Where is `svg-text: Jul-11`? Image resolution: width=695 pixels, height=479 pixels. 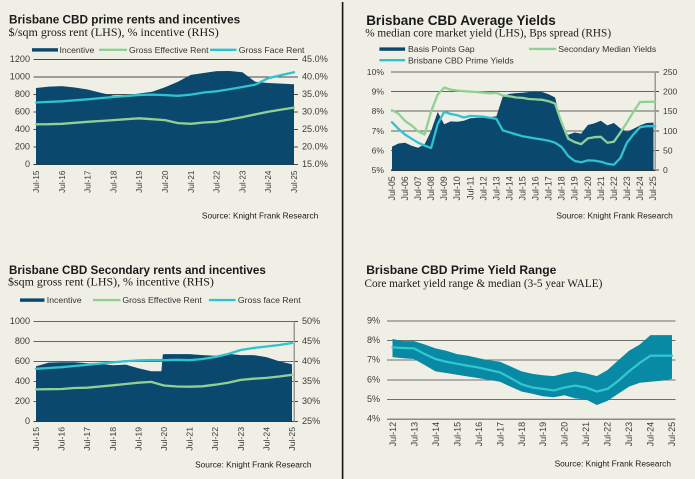 svg-text: Jul-11 is located at coordinates (470, 188).